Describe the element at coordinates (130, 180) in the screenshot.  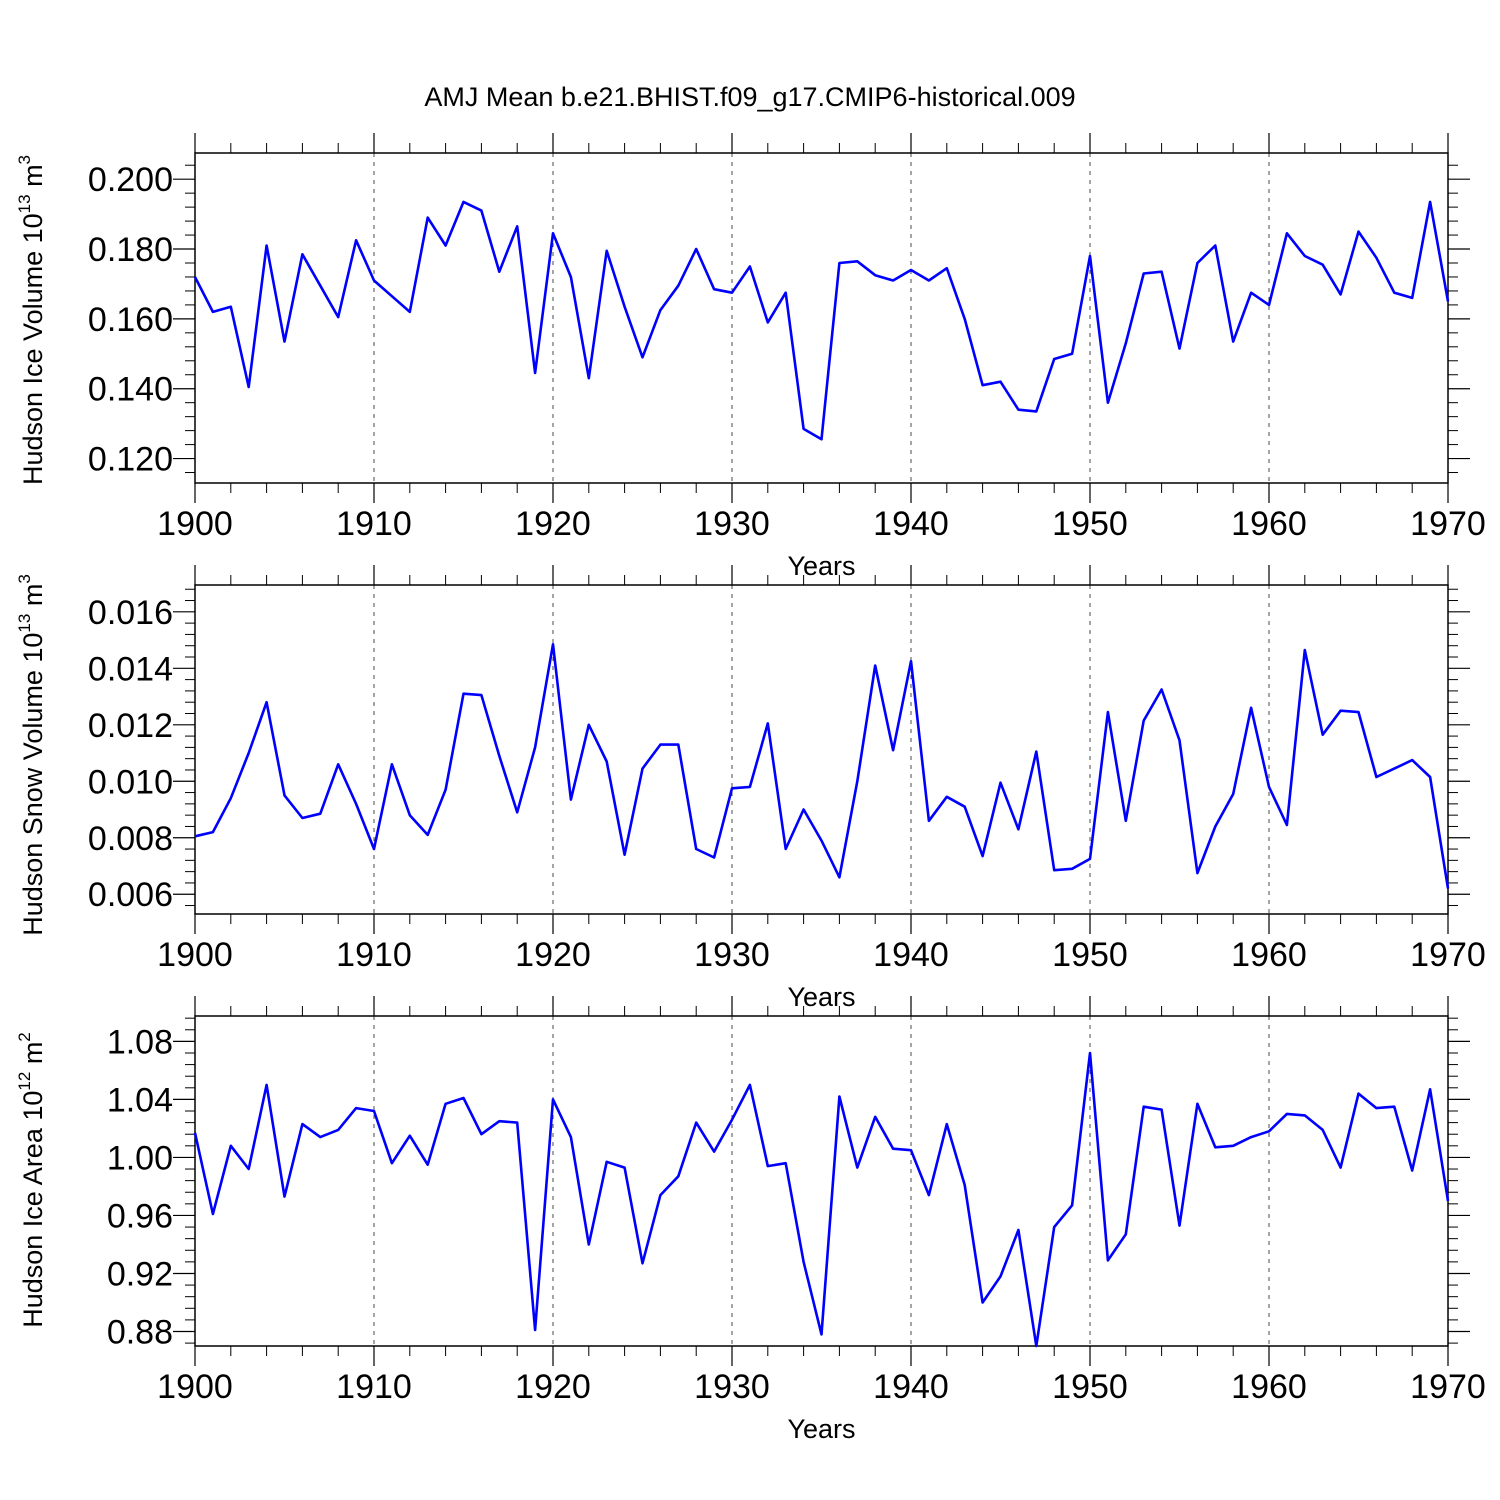
I see `y-tick-label: 0.200` at that location.